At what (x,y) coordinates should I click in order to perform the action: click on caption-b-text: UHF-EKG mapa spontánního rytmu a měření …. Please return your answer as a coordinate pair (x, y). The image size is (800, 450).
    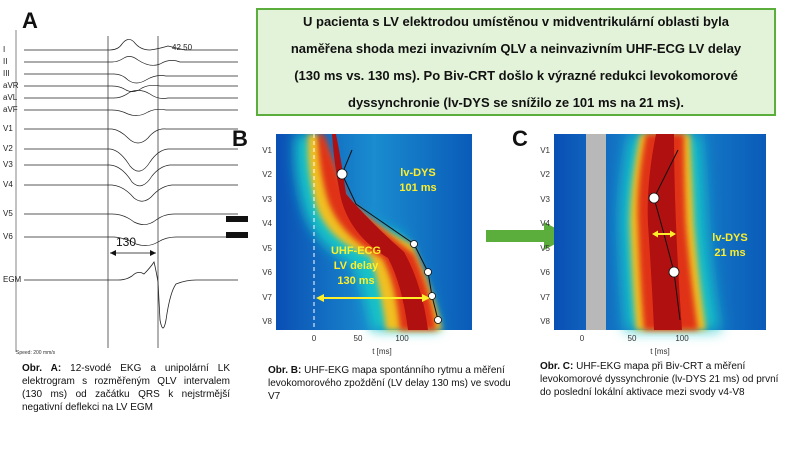
    Looking at the image, I should click on (389, 383).